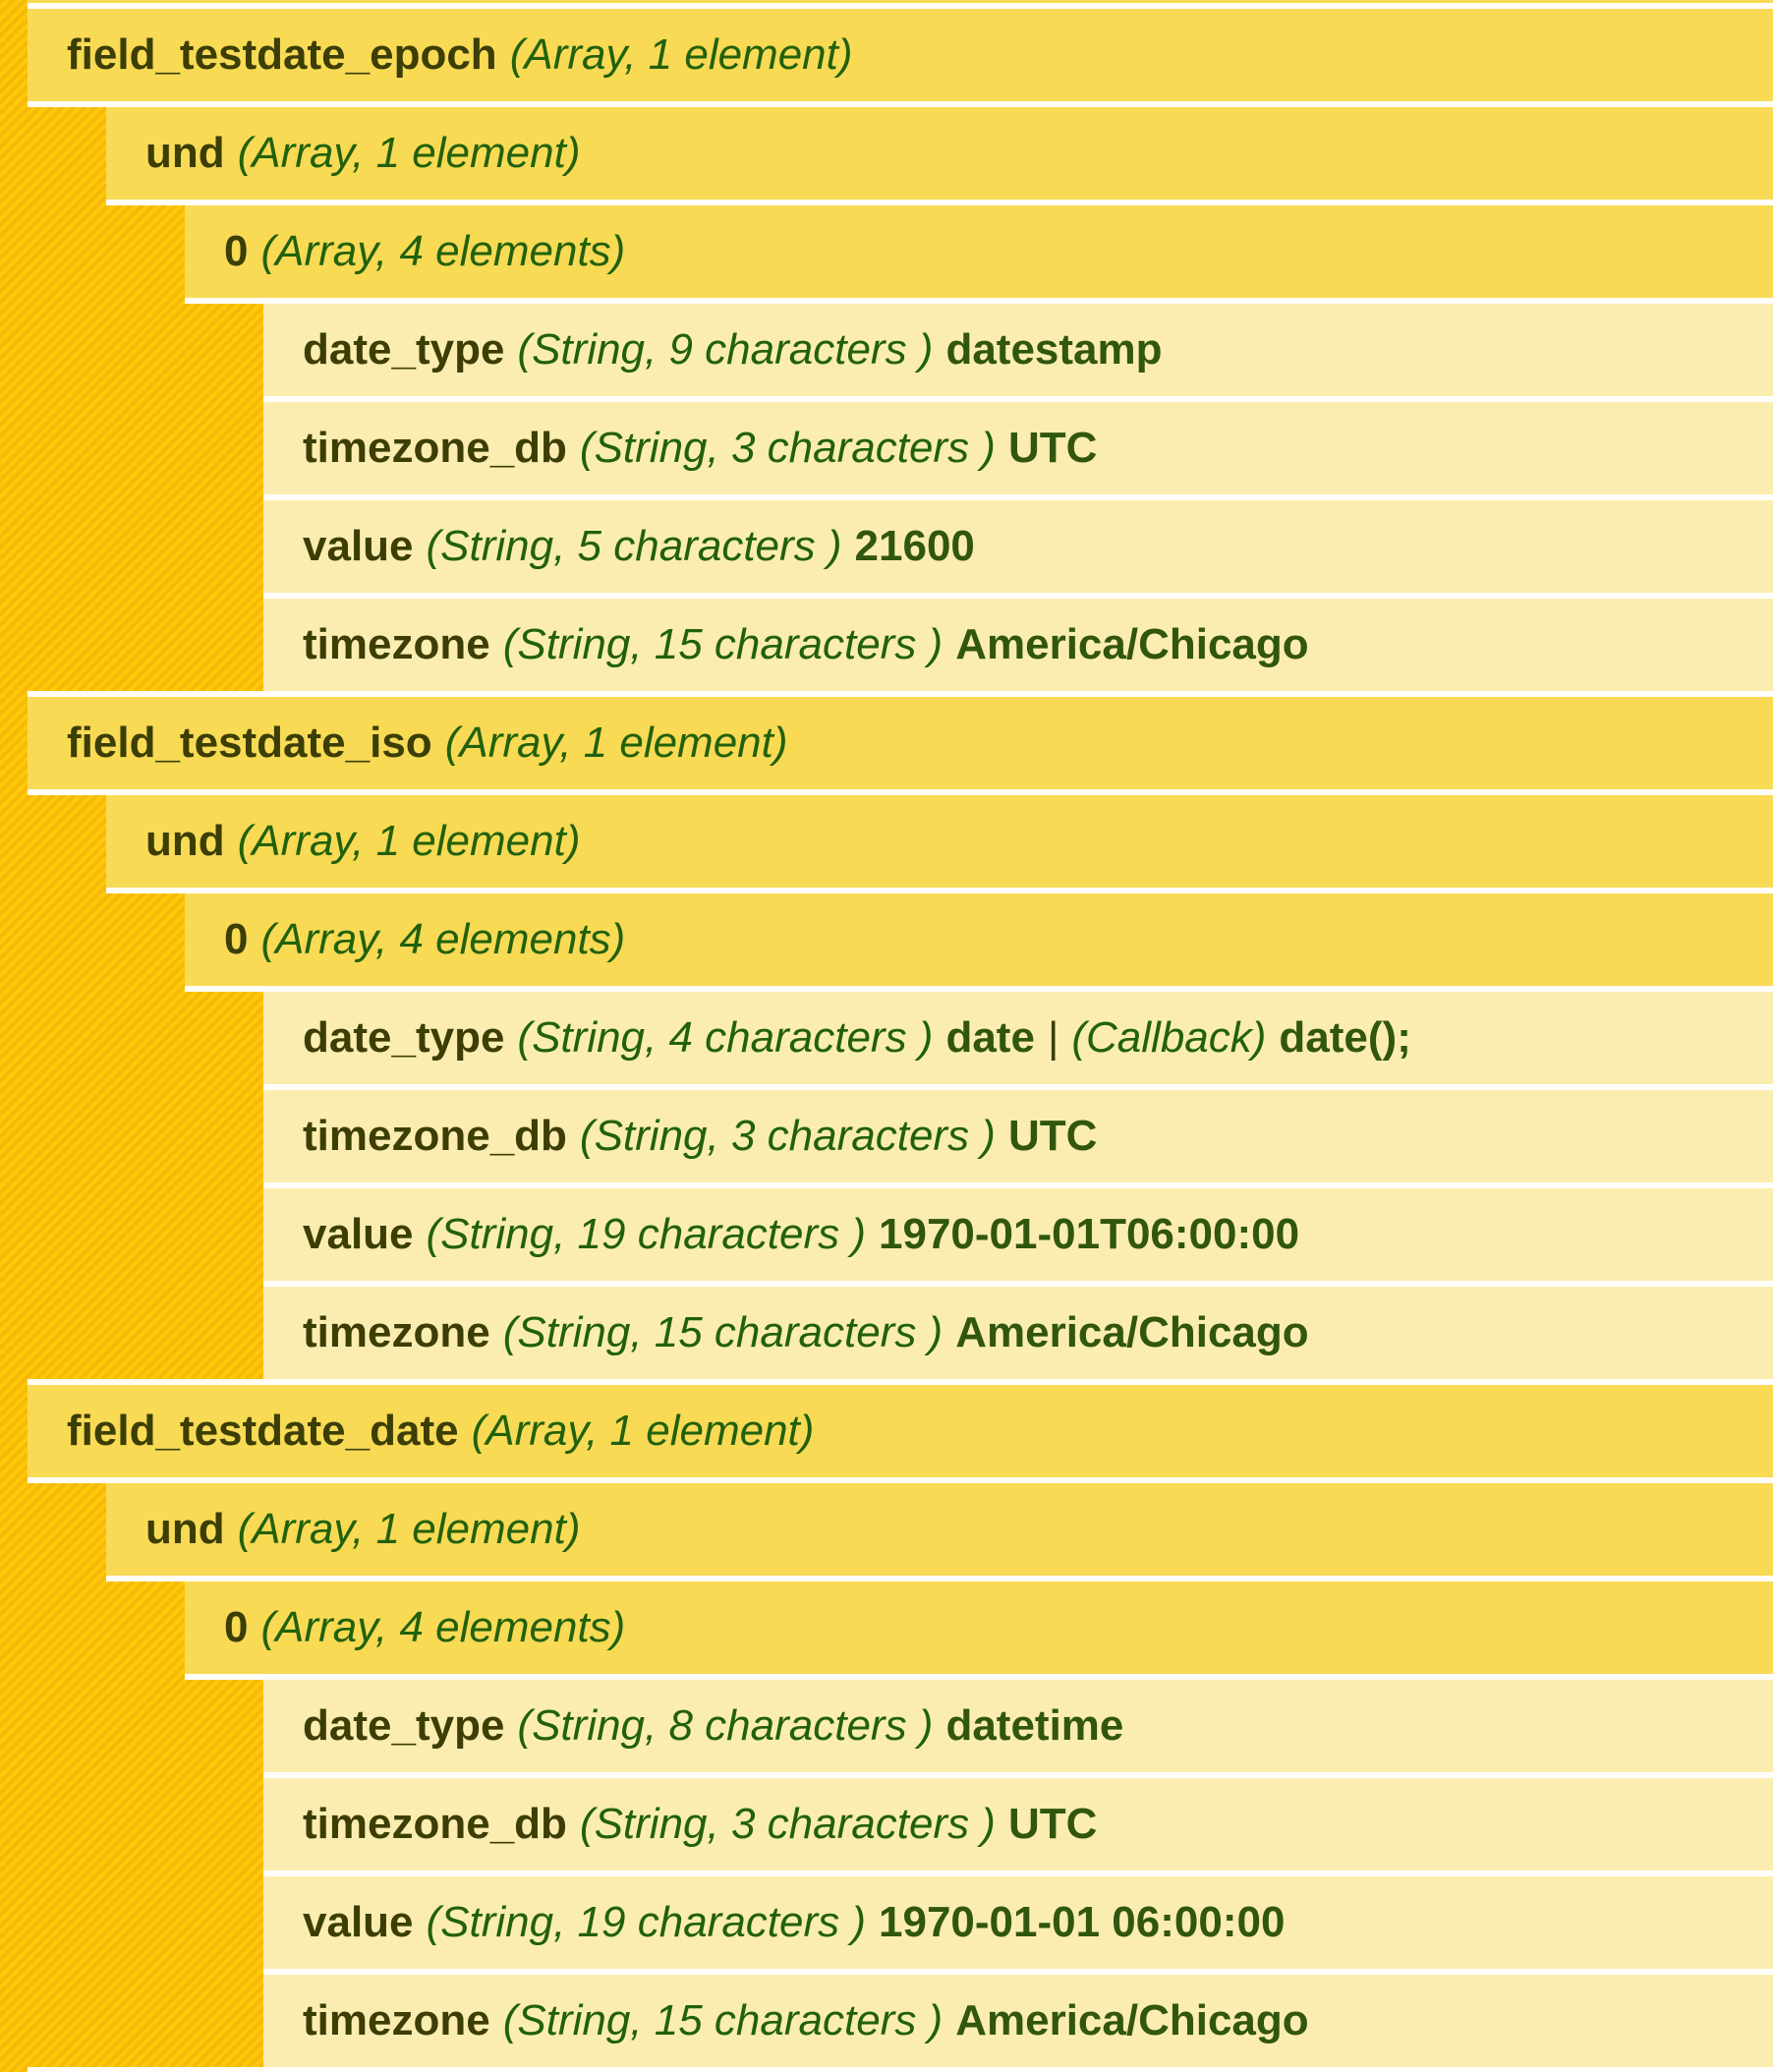 The width and height of the screenshot is (1773, 2072). What do you see at coordinates (900, 743) in the screenshot?
I see `row-field-testdate-iso: field_testdate_iso (Array, 1 element)` at bounding box center [900, 743].